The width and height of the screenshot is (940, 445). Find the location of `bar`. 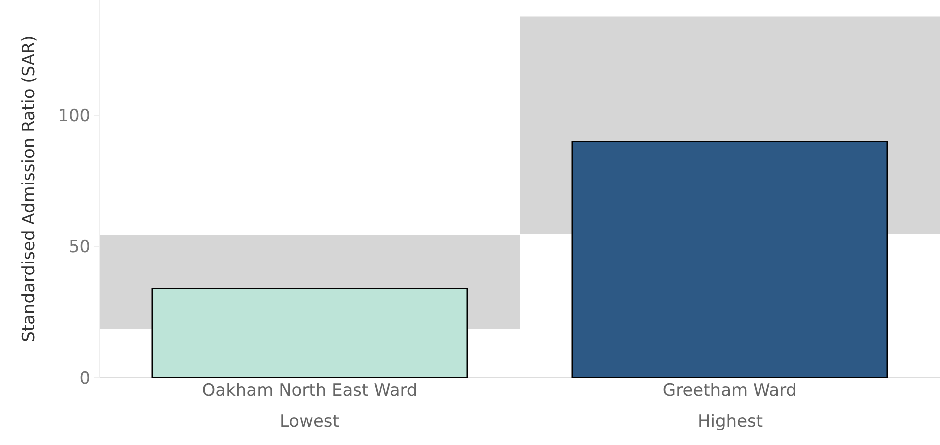

bar is located at coordinates (310, 333).